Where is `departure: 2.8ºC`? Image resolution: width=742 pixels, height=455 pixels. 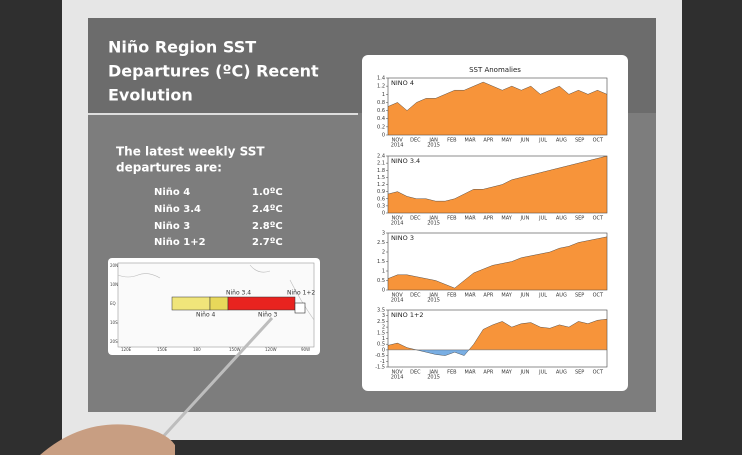 departure: 2.8ºC is located at coordinates (267, 226).